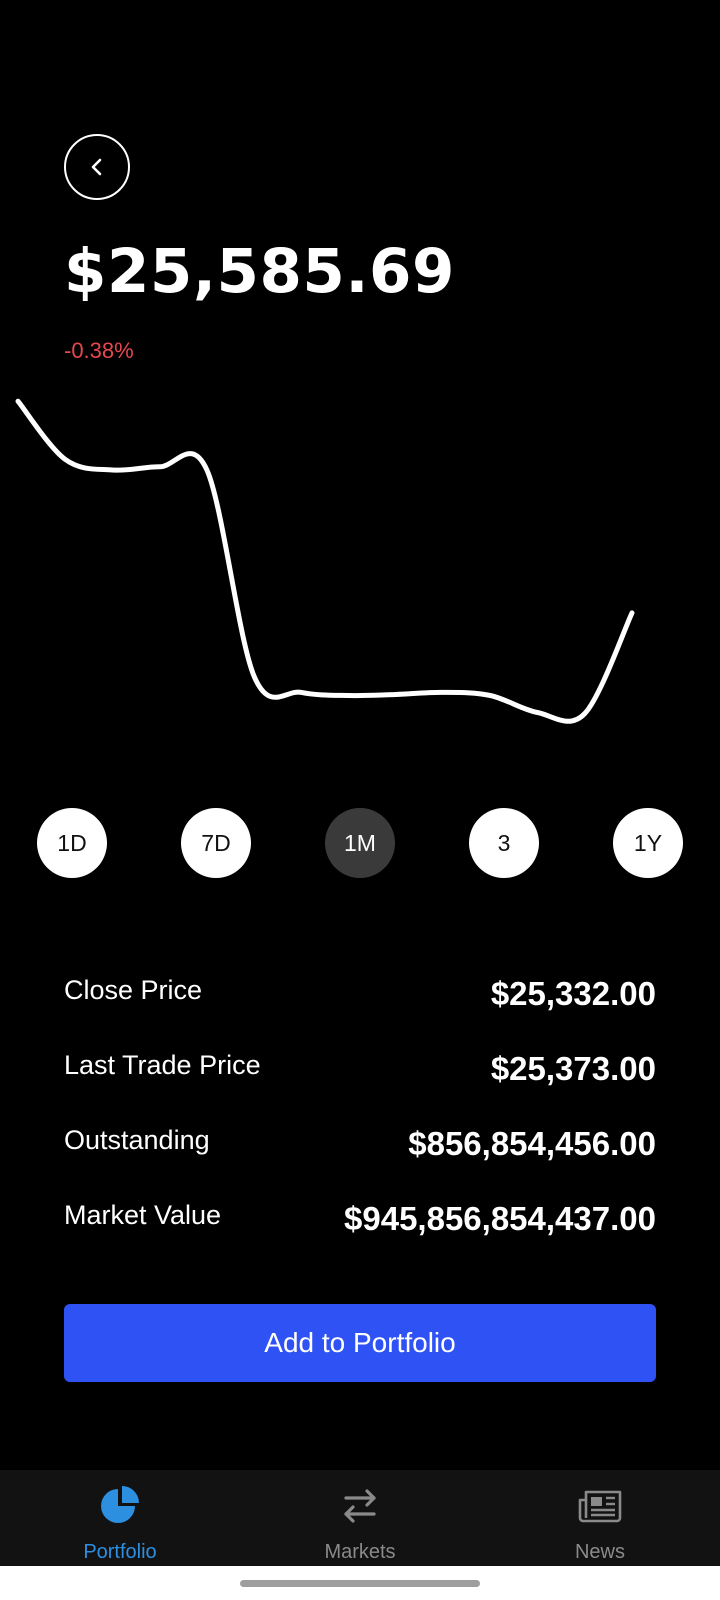 The width and height of the screenshot is (720, 1600). I want to click on pie-chart-icon, so click(120, 1504).